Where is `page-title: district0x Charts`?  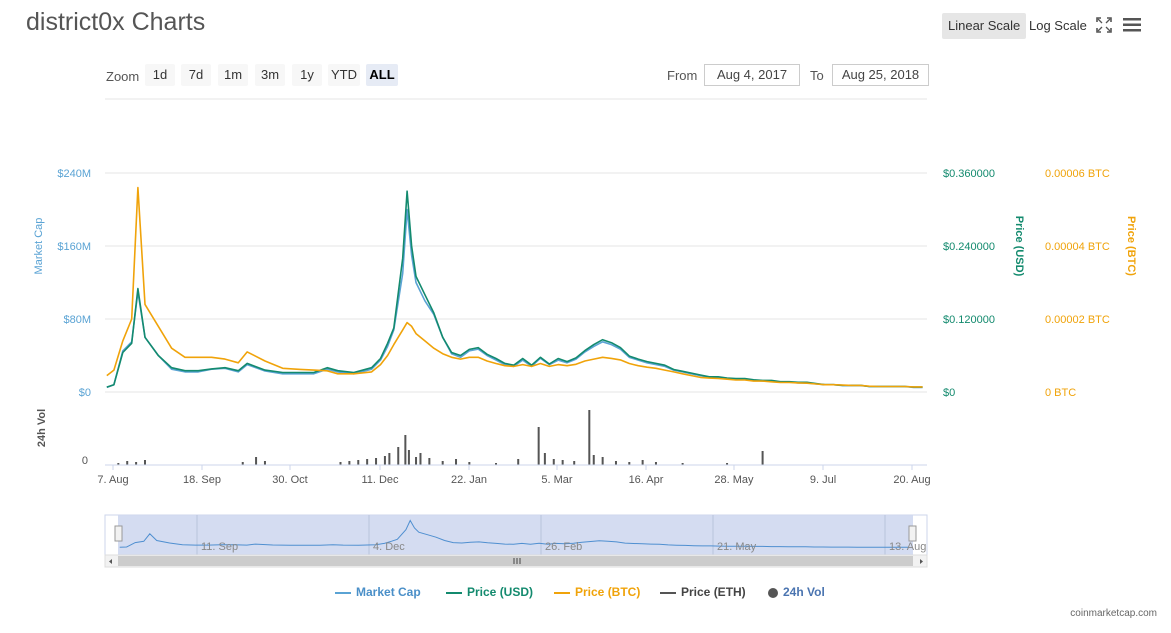
page-title: district0x Charts is located at coordinates (116, 22).